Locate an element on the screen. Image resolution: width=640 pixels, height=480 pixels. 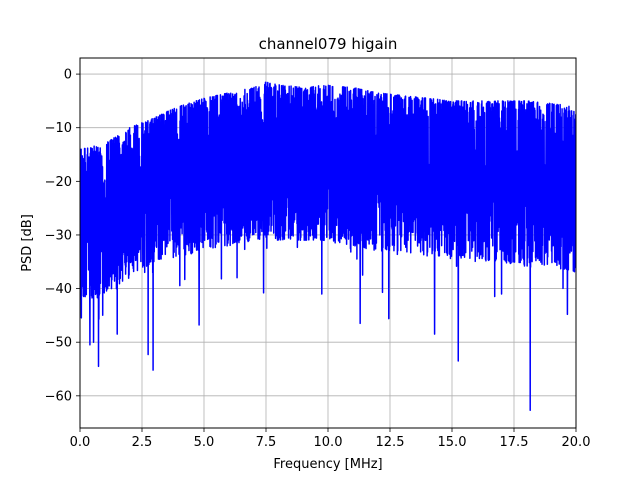
x-axis: 0.0 2.5 5.0 7.5 10.0 12.5 15.0 17.5 20.0 is located at coordinates (330, 439).